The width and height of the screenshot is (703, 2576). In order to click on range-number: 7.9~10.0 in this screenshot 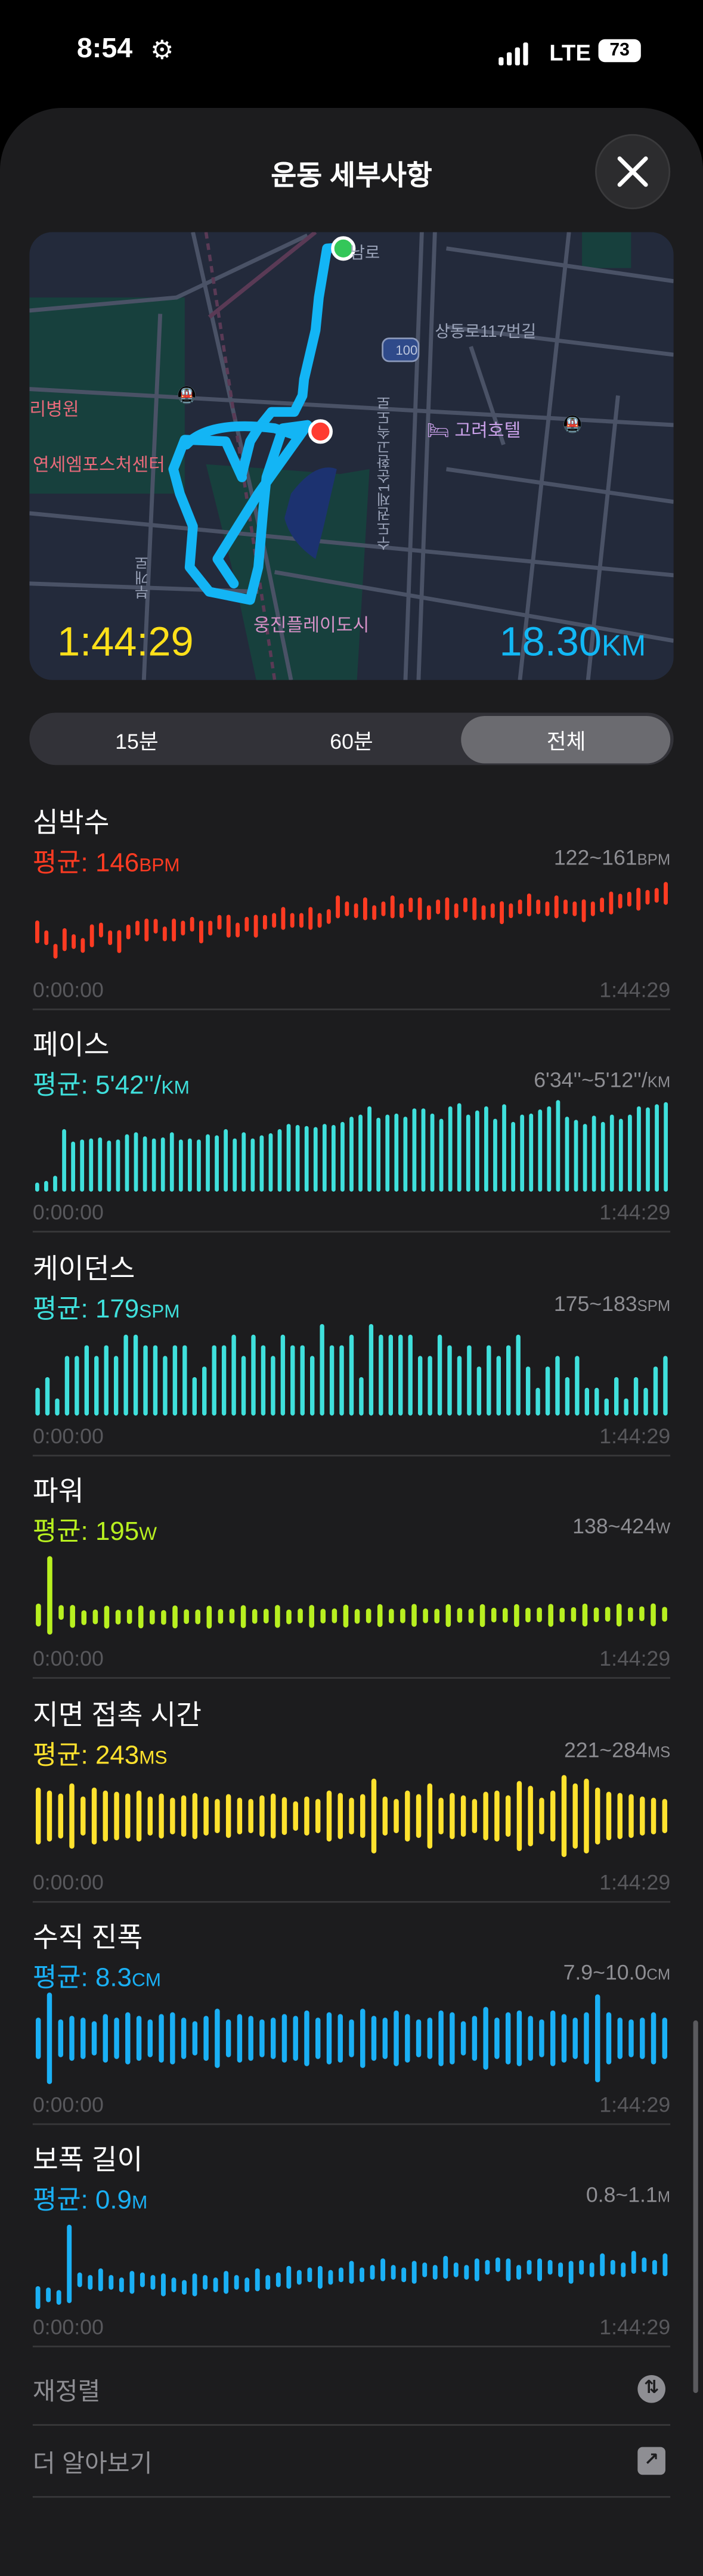, I will do `click(605, 1972)`.